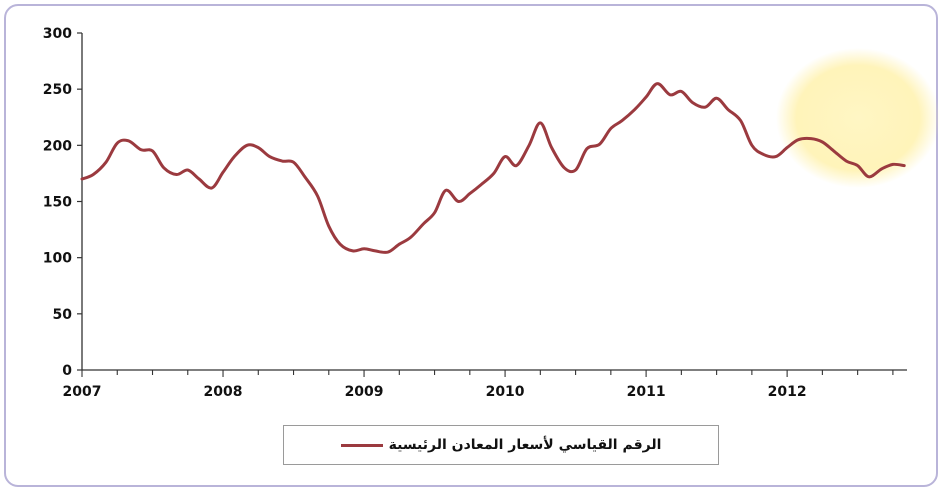 The image size is (944, 493). I want to click on x-tick-label: 2011, so click(646, 392).